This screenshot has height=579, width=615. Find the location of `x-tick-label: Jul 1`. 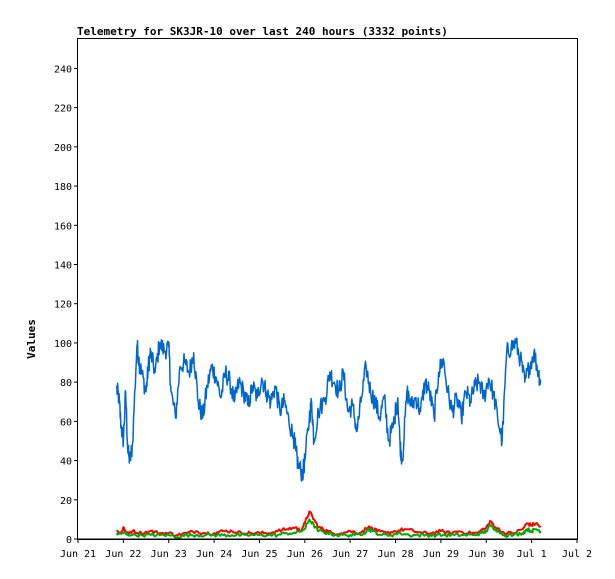

x-tick-label: Jul 1 is located at coordinates (532, 554).